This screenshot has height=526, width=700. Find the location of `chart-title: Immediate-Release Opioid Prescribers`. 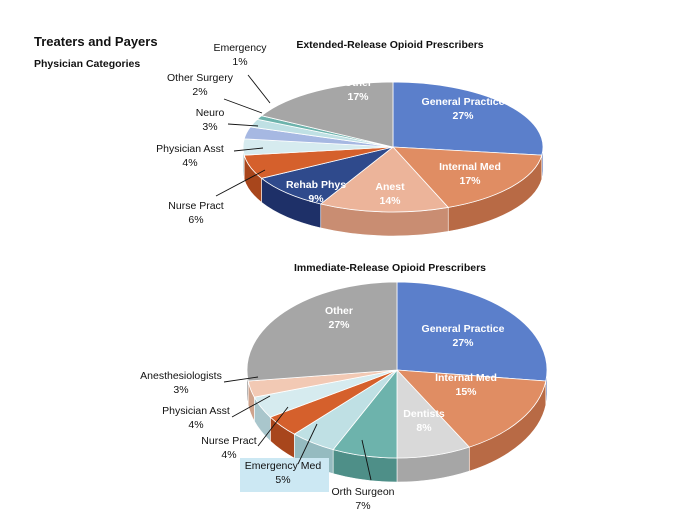

chart-title: Immediate-Release Opioid Prescribers is located at coordinates (390, 268).